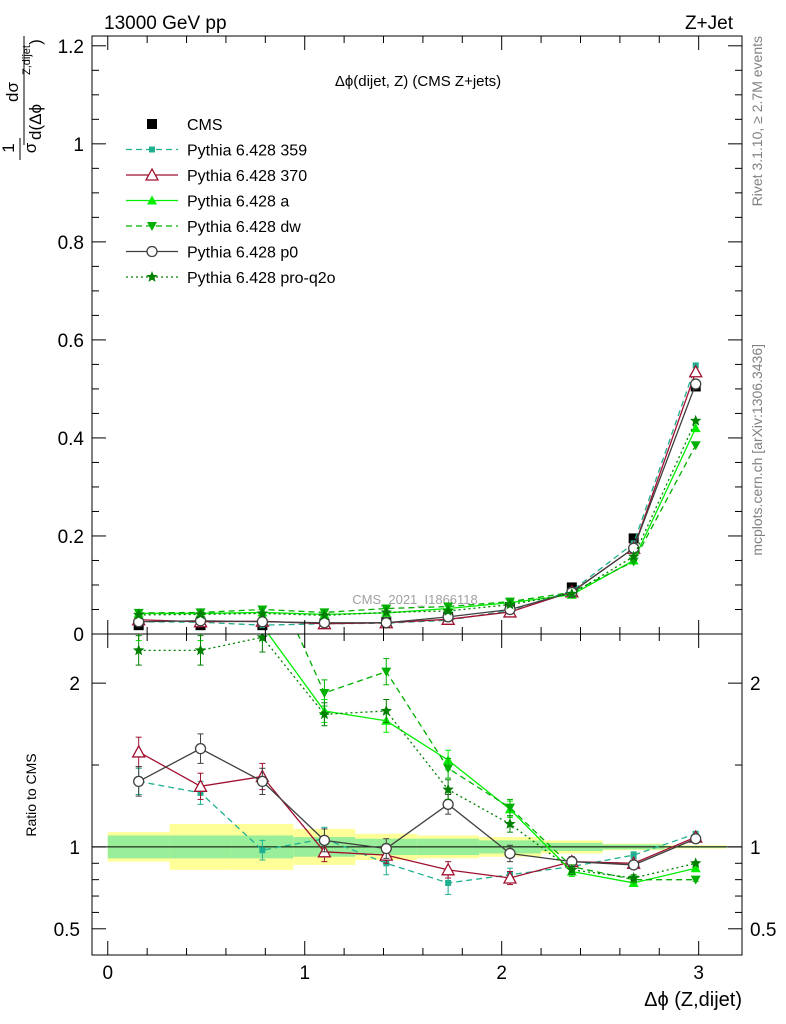  I want to click on ratio-y-tick-label: 2, so click(74, 684).